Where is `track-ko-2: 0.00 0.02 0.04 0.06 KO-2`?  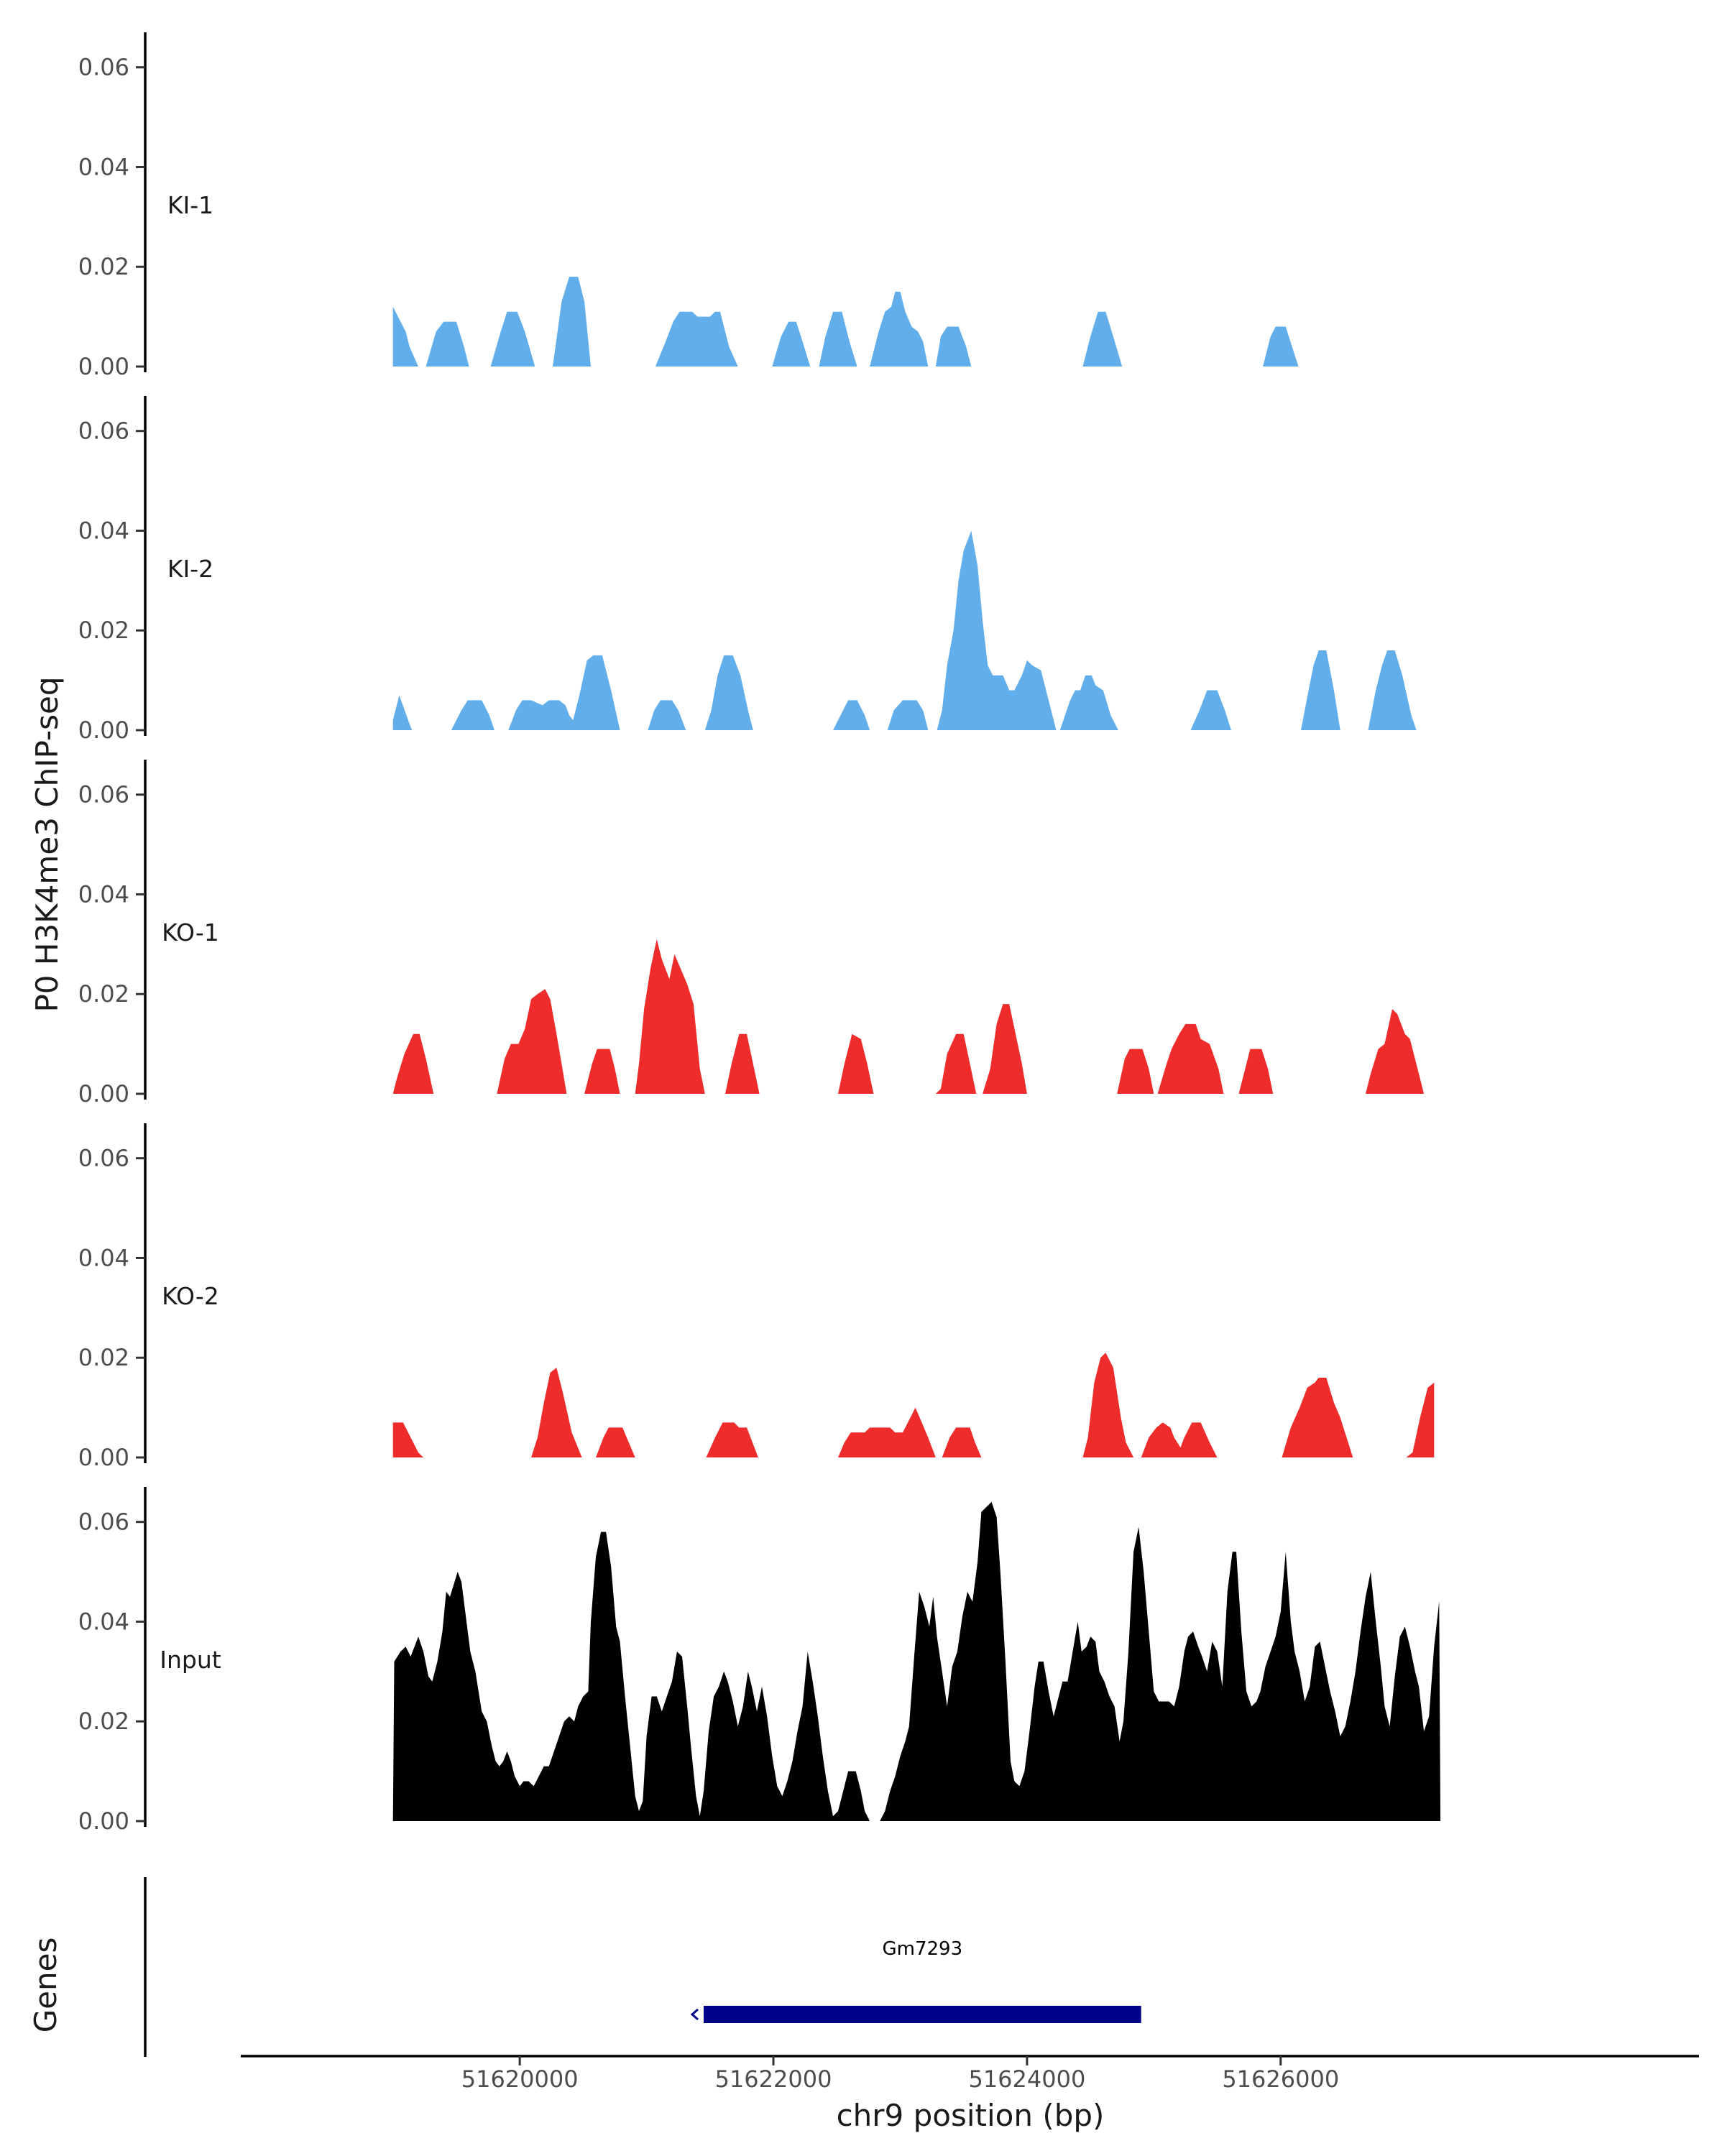
track-ko-2: 0.00 0.02 0.04 0.06 KO-2 is located at coordinates (756, 1297).